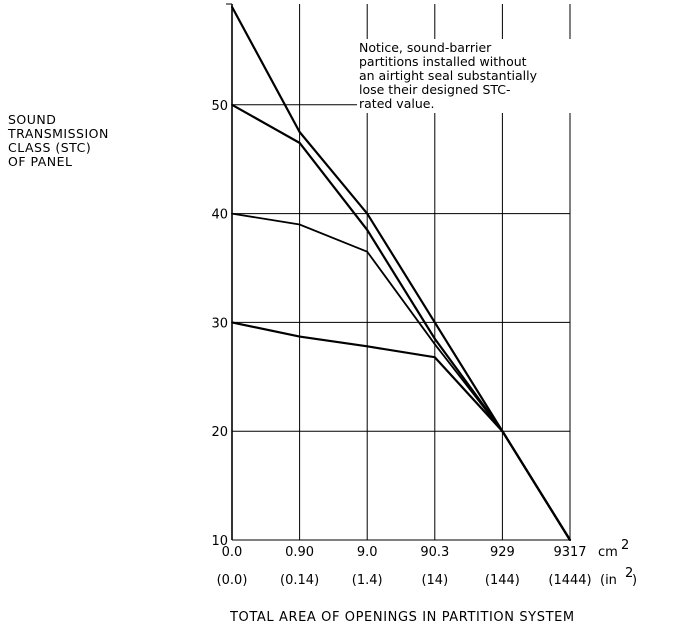 Image resolution: width=685 pixels, height=635 pixels. What do you see at coordinates (502, 552) in the screenshot?
I see `x-tick-label: 929` at bounding box center [502, 552].